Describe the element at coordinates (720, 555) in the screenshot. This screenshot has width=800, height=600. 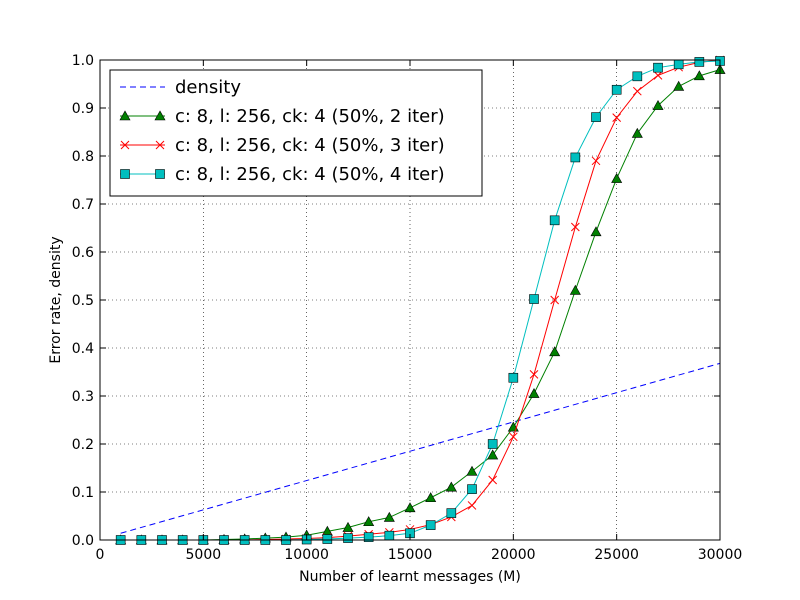
I see `x-tick-label: 30000` at that location.